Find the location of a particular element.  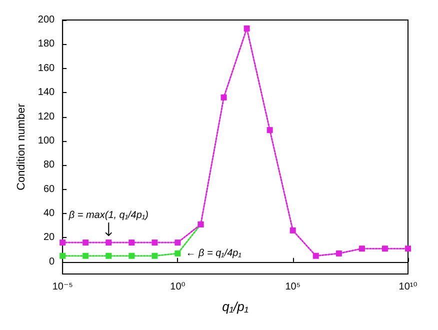

y-tick-label: 140 is located at coordinates (47, 92).